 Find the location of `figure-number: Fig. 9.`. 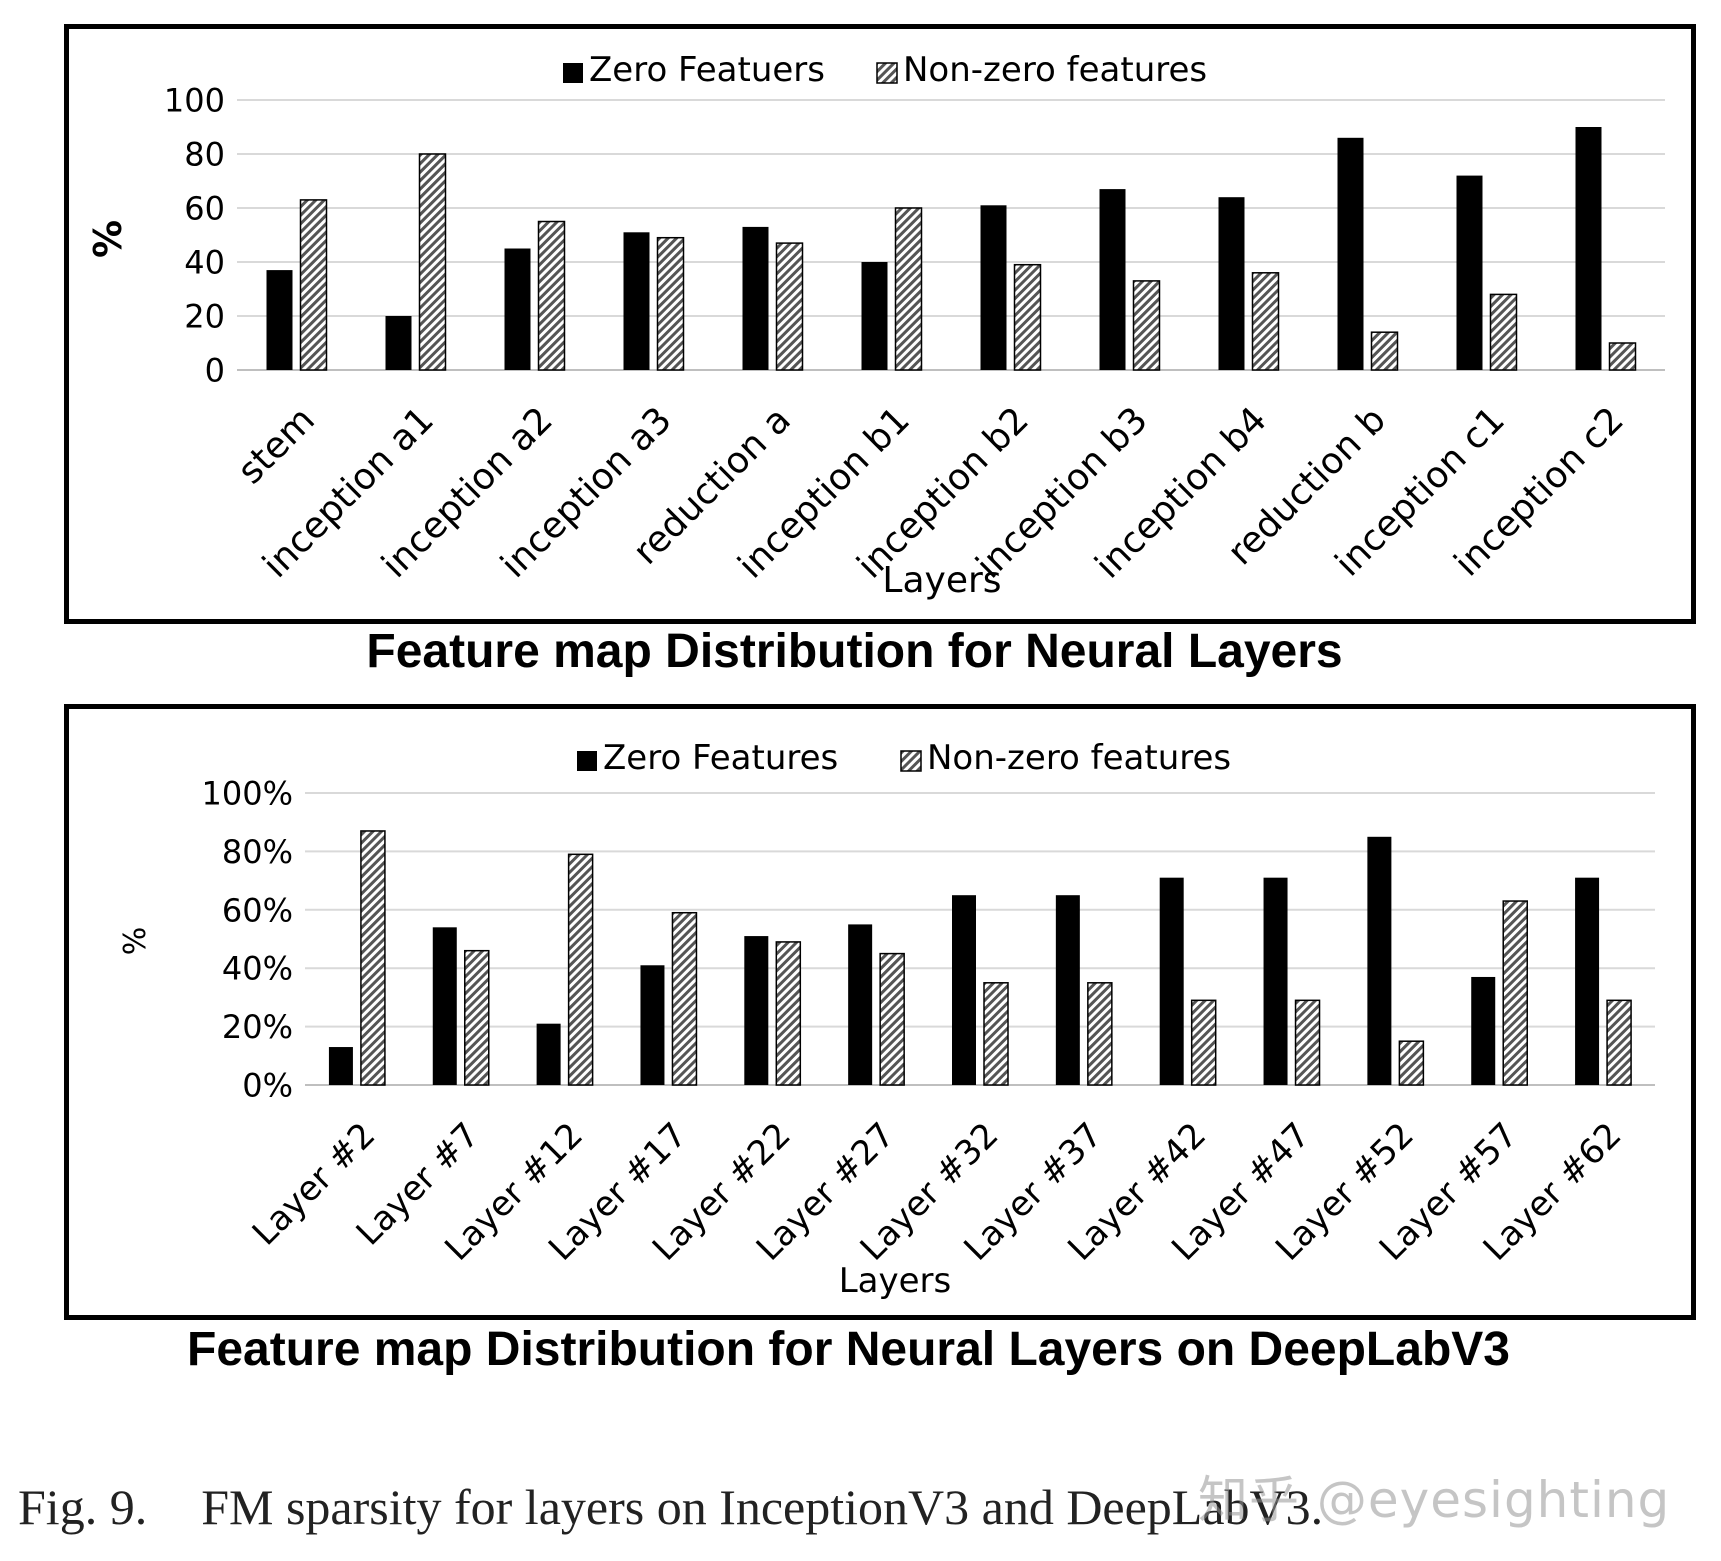

figure-number: Fig. 9. is located at coordinates (83, 1507).